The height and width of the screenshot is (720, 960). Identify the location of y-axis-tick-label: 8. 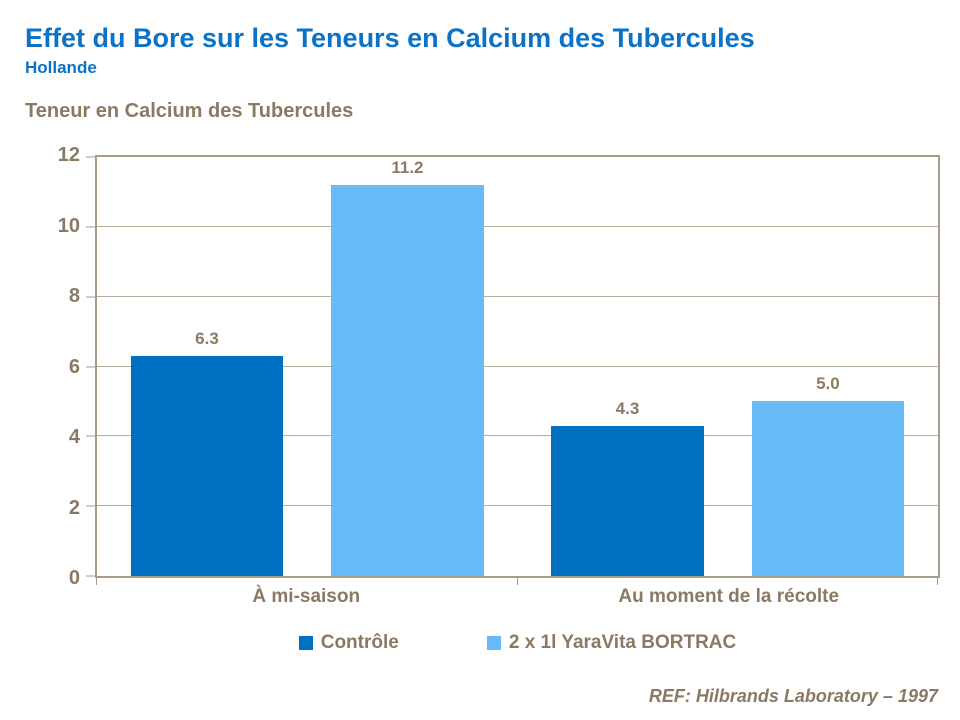
(74, 296).